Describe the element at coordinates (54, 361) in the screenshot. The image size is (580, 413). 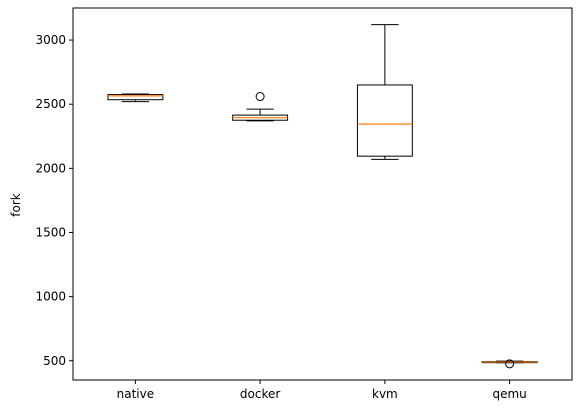
I see `y-tick-label: 500` at that location.